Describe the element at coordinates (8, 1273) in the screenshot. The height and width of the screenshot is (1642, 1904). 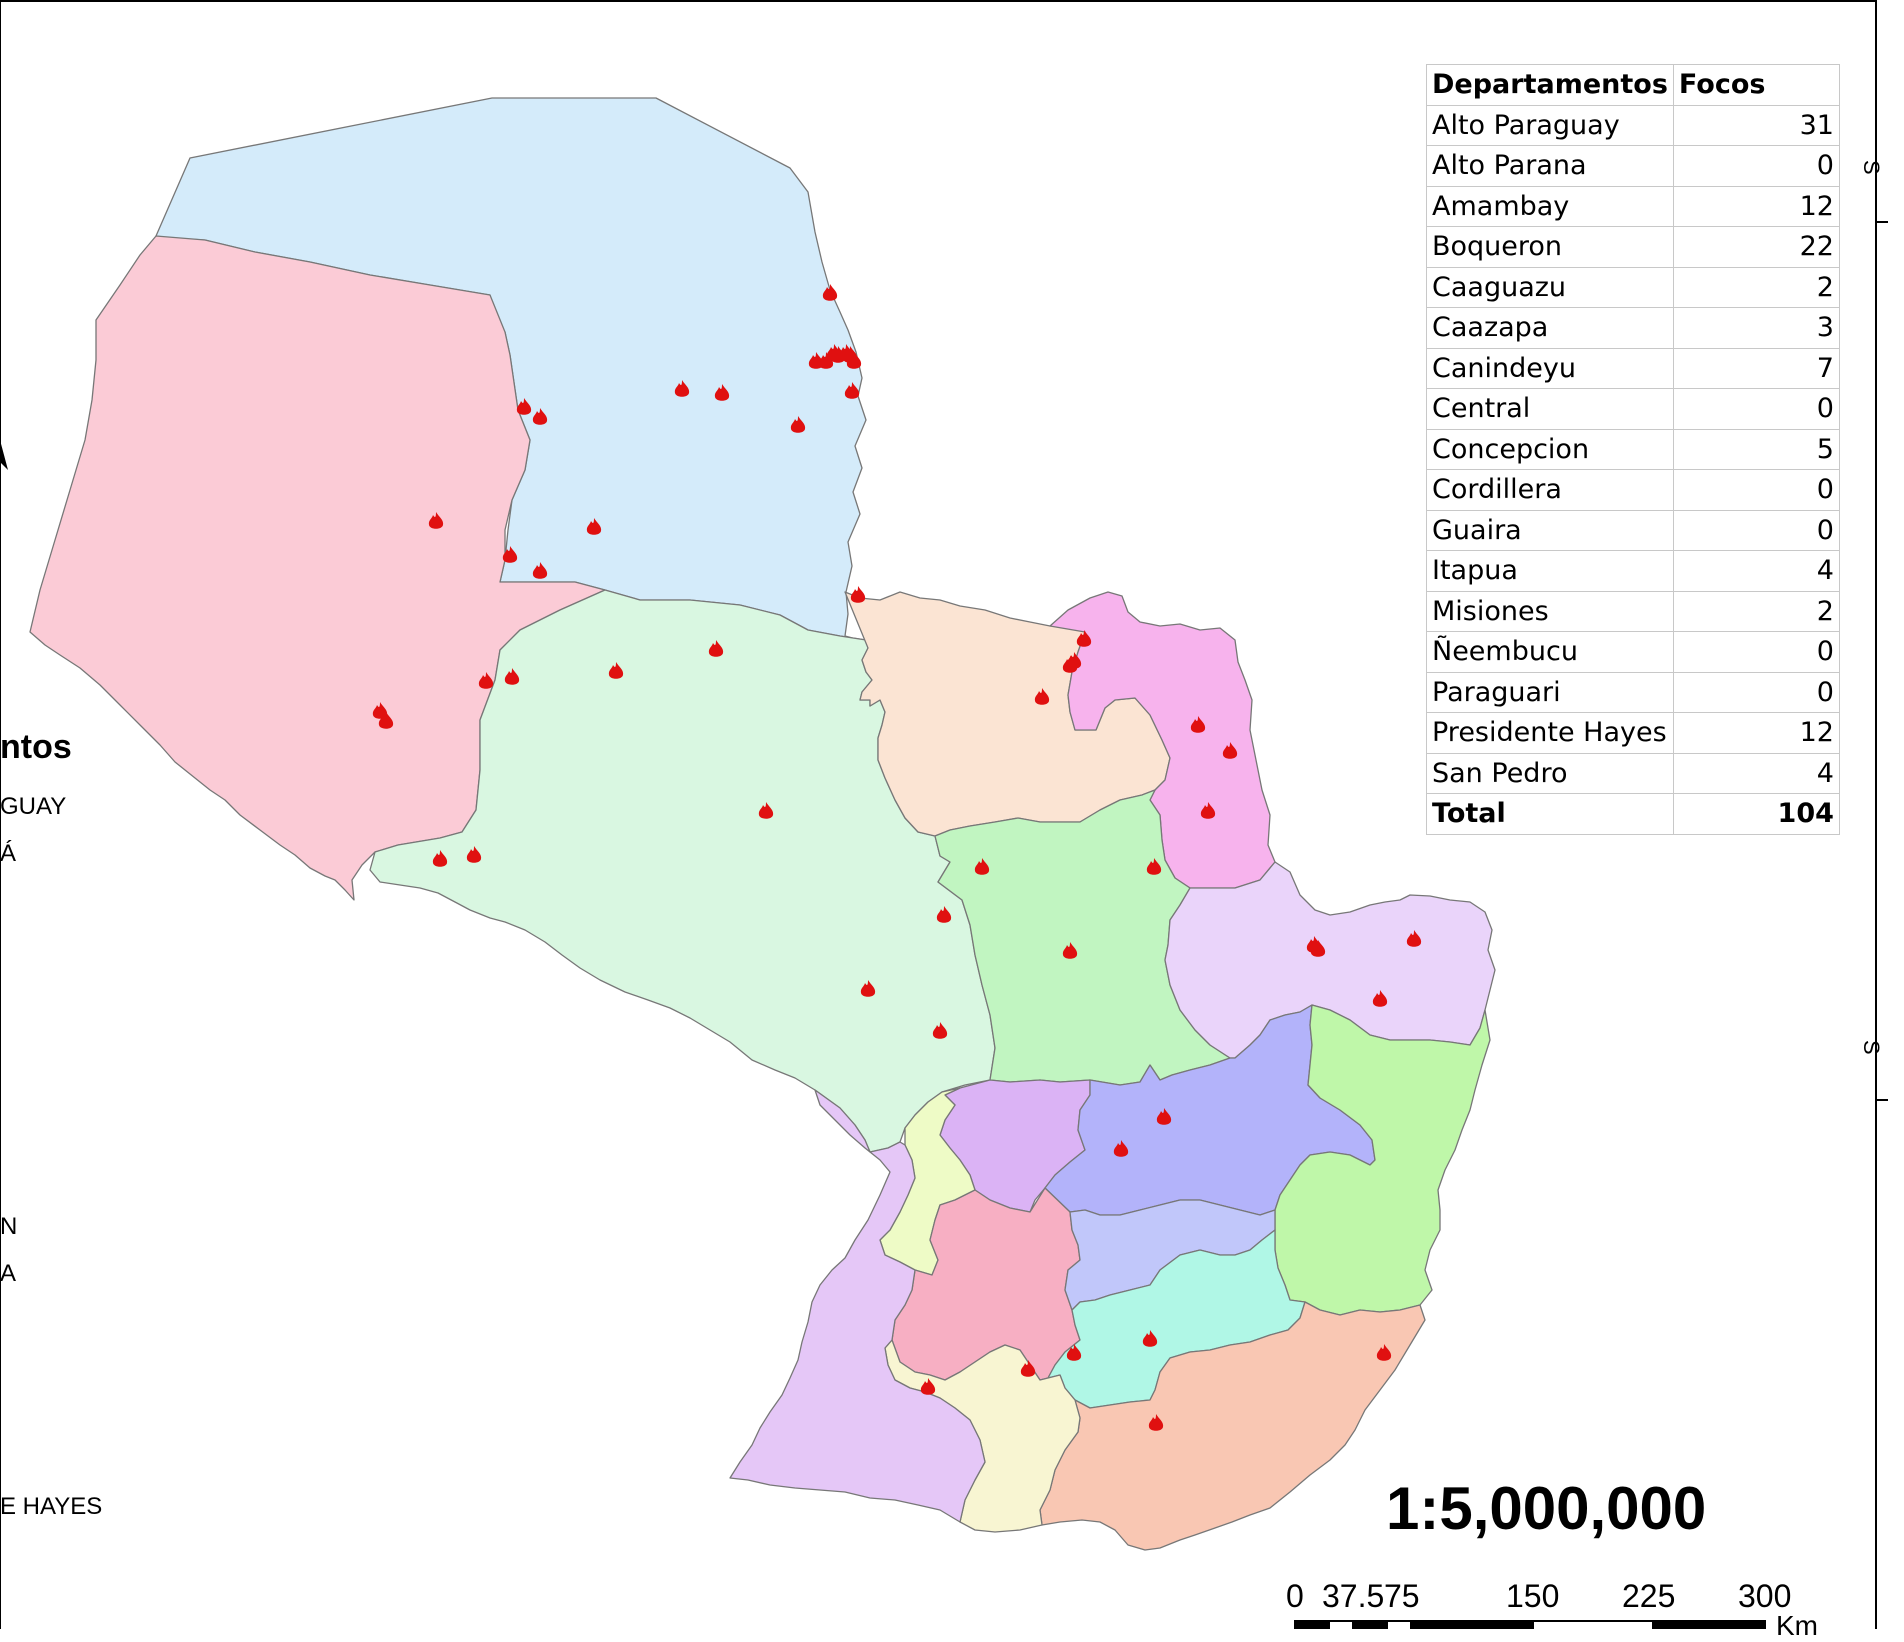
I see `legend-item: A` at that location.